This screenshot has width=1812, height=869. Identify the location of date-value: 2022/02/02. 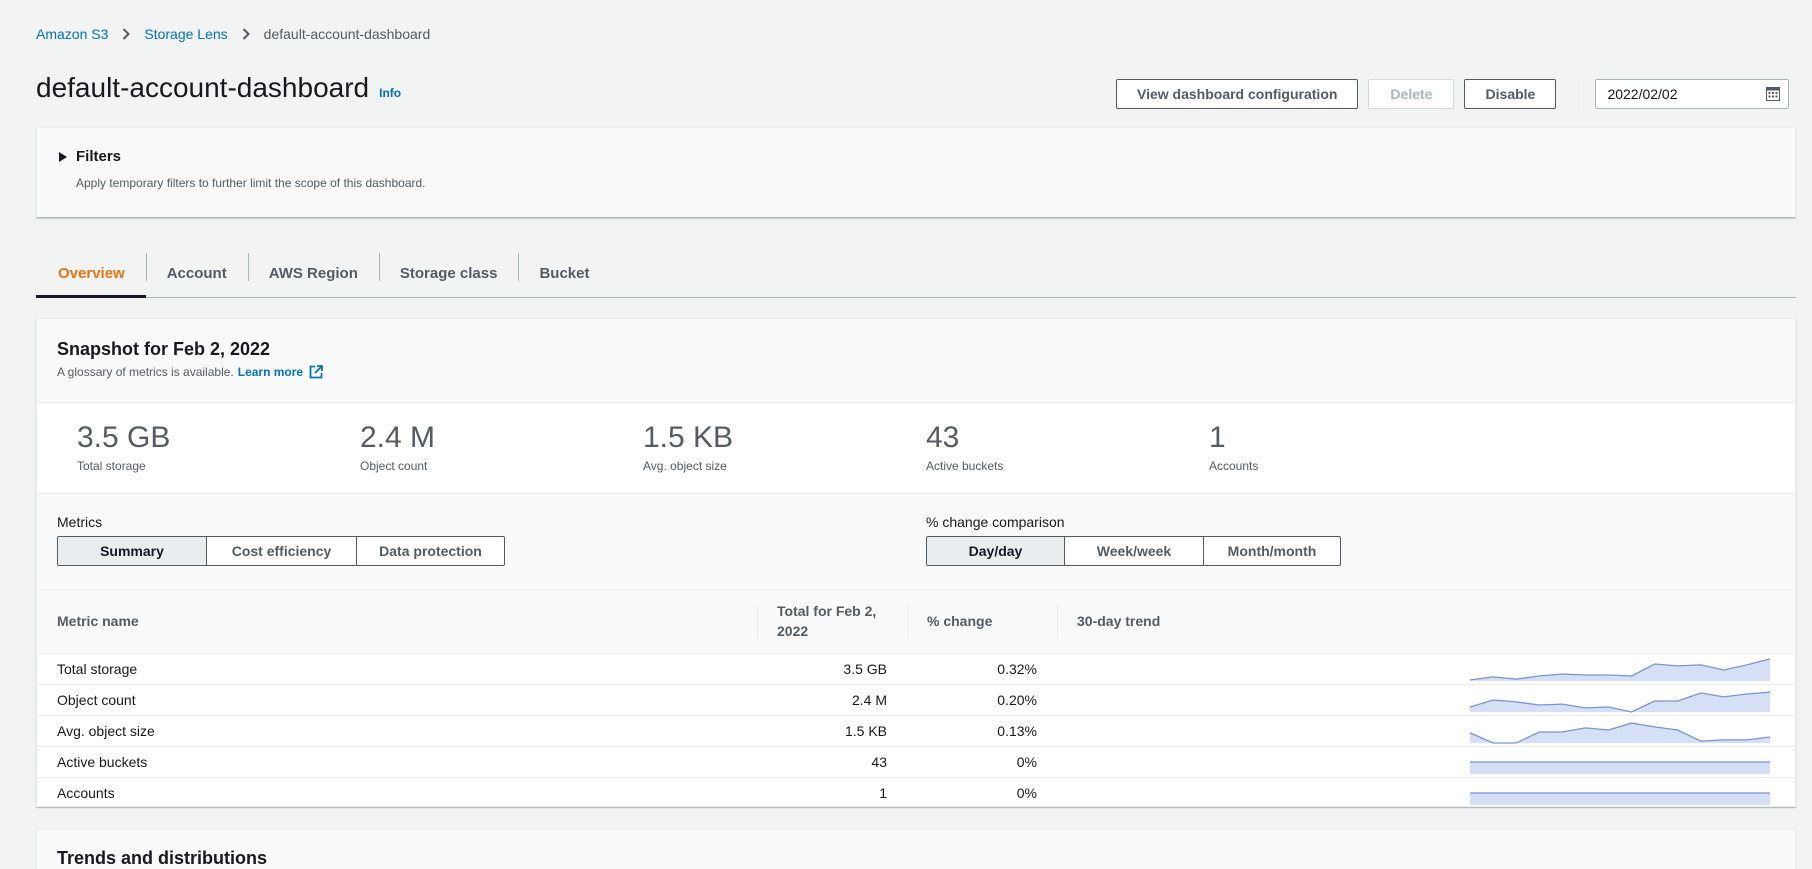
(1642, 94).